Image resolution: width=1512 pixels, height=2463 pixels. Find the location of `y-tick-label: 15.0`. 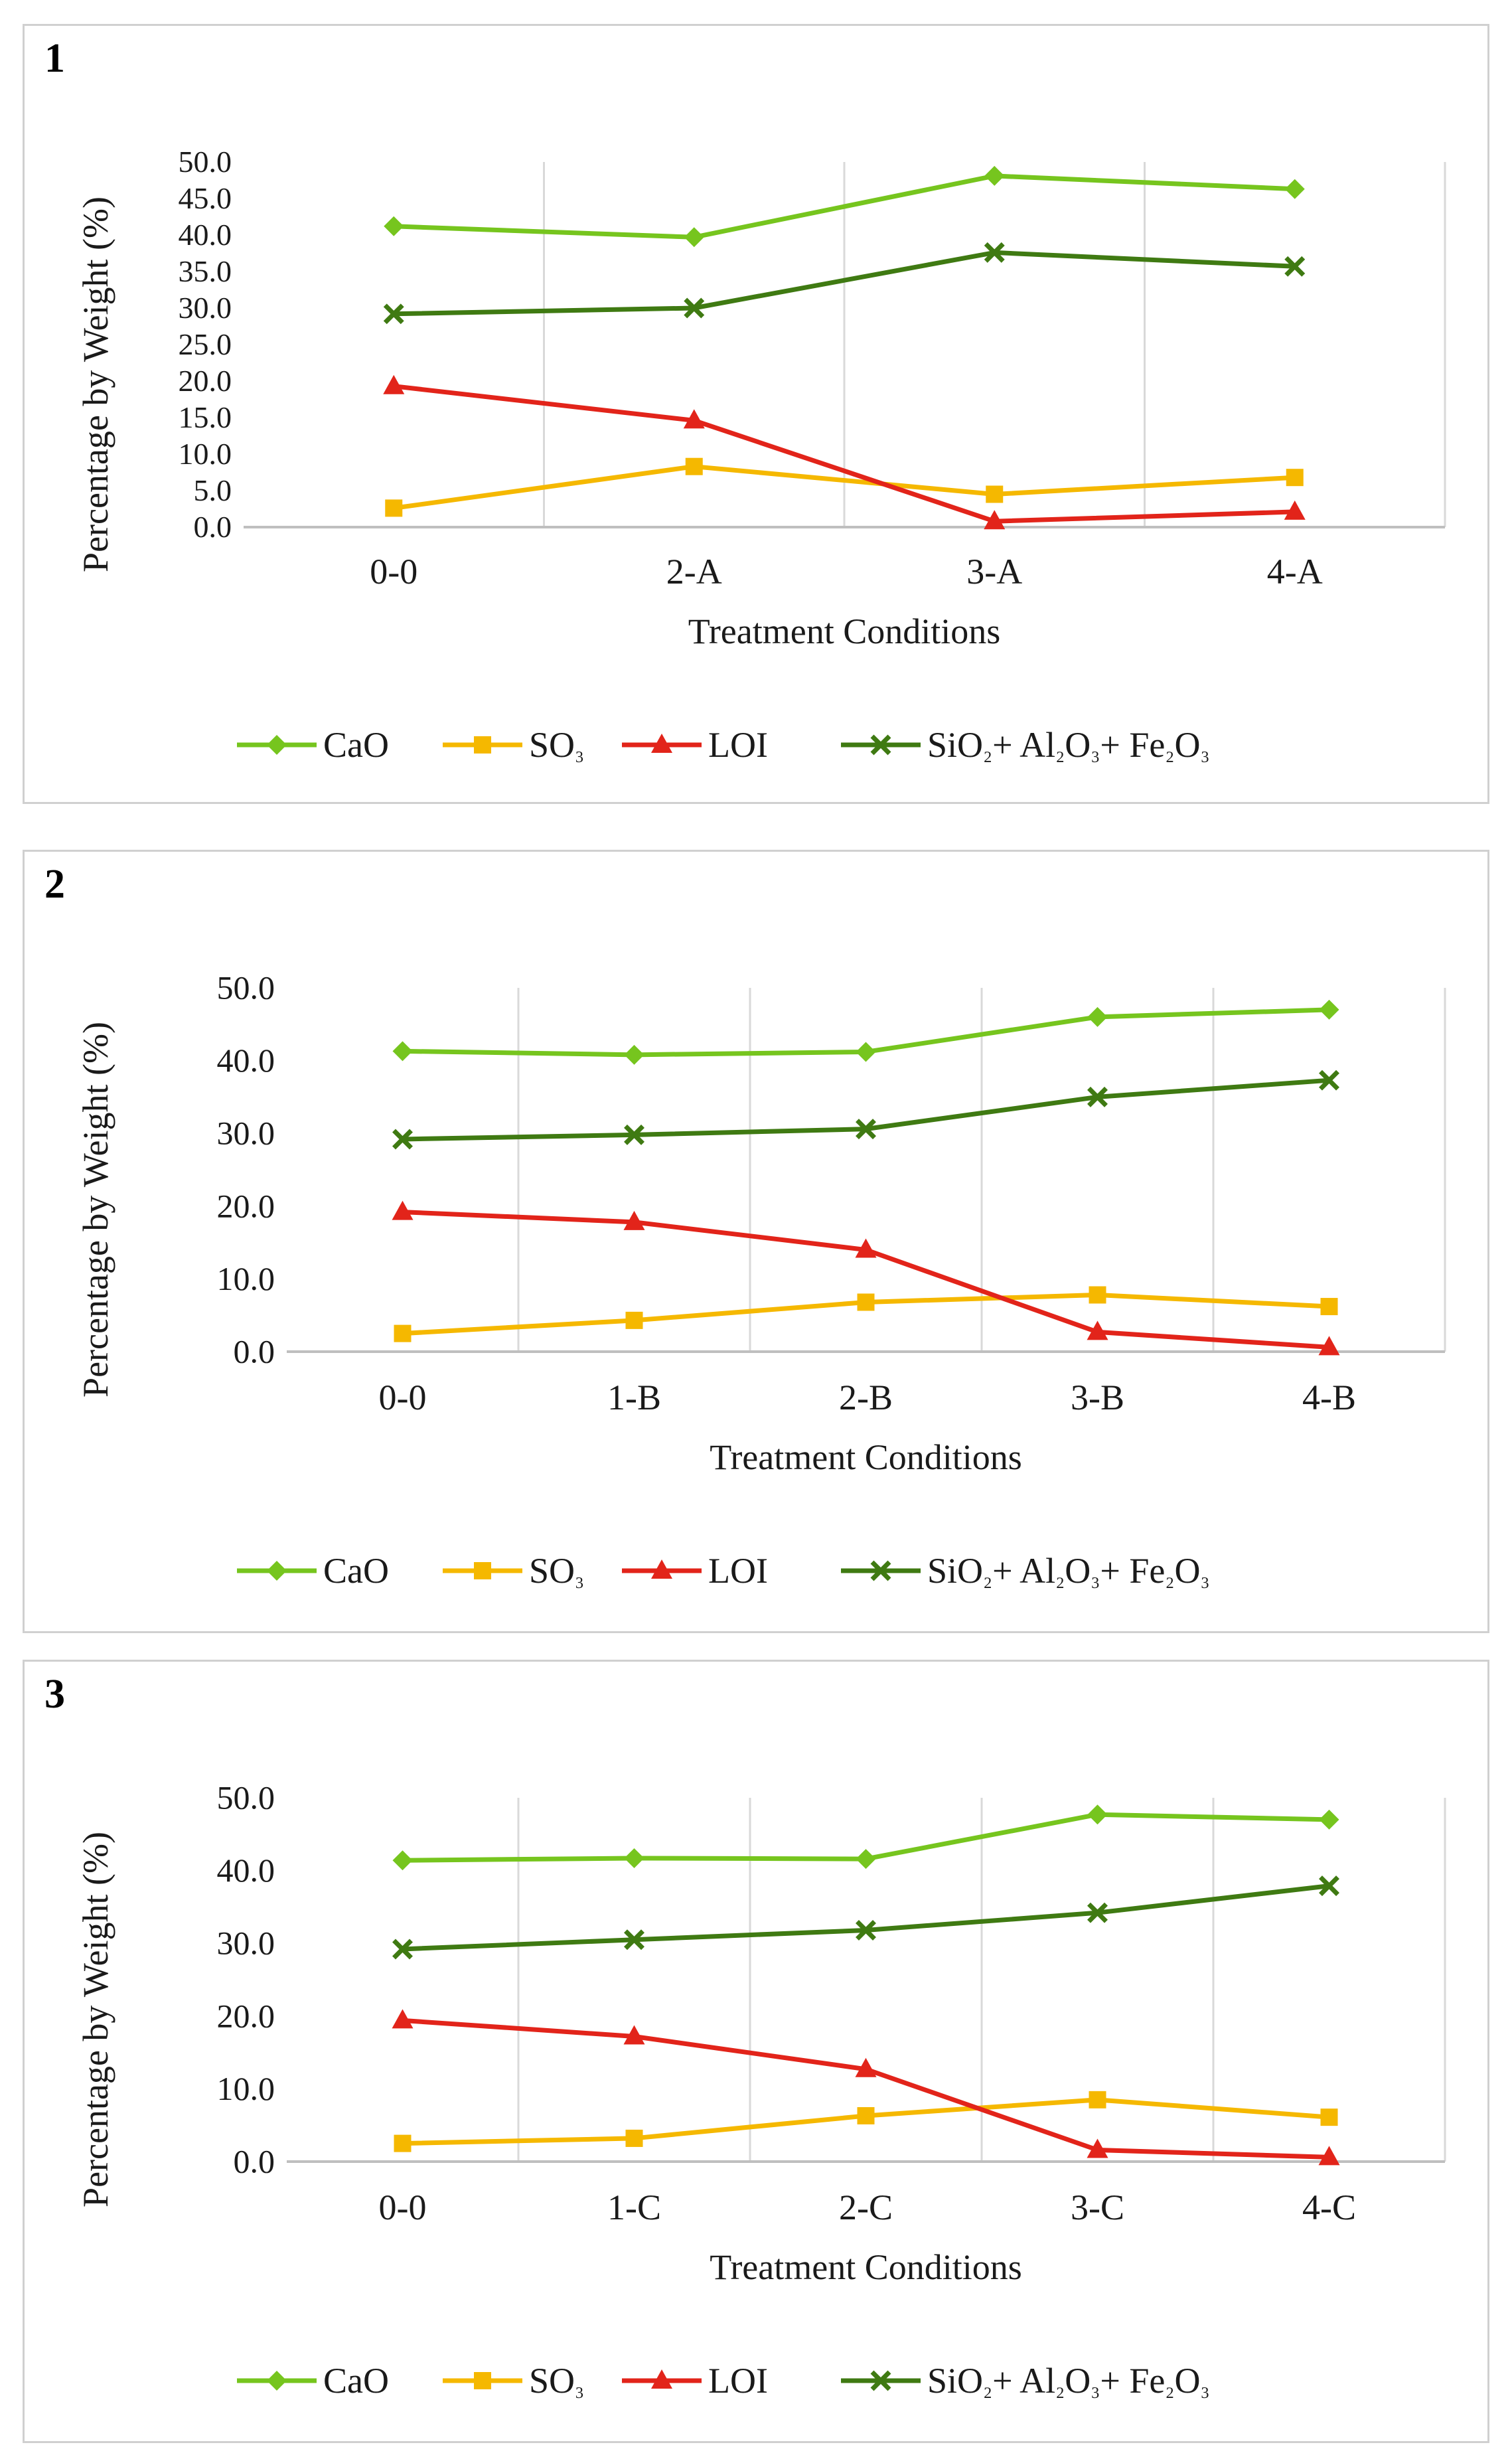

y-tick-label: 15.0 is located at coordinates (205, 417).